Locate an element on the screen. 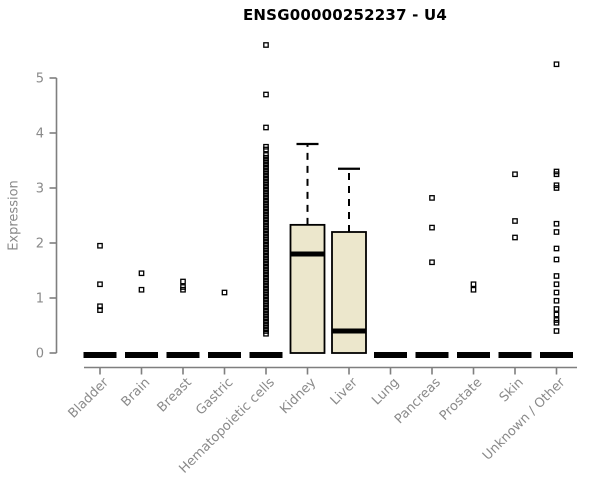 Image resolution: width=600 pixels, height=500 pixels. x-axis-label-pancreas: Pancreas is located at coordinates (418, 401).